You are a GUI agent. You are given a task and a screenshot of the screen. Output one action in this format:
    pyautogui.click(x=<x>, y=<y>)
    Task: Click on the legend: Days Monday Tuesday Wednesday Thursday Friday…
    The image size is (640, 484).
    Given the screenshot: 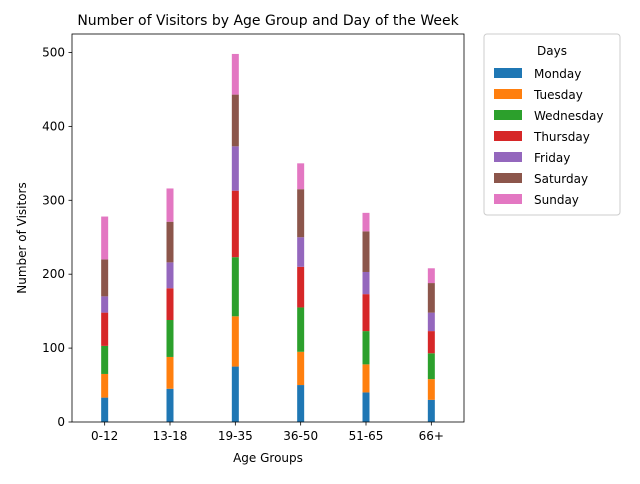 What is the action you would take?
    pyautogui.click(x=552, y=124)
    